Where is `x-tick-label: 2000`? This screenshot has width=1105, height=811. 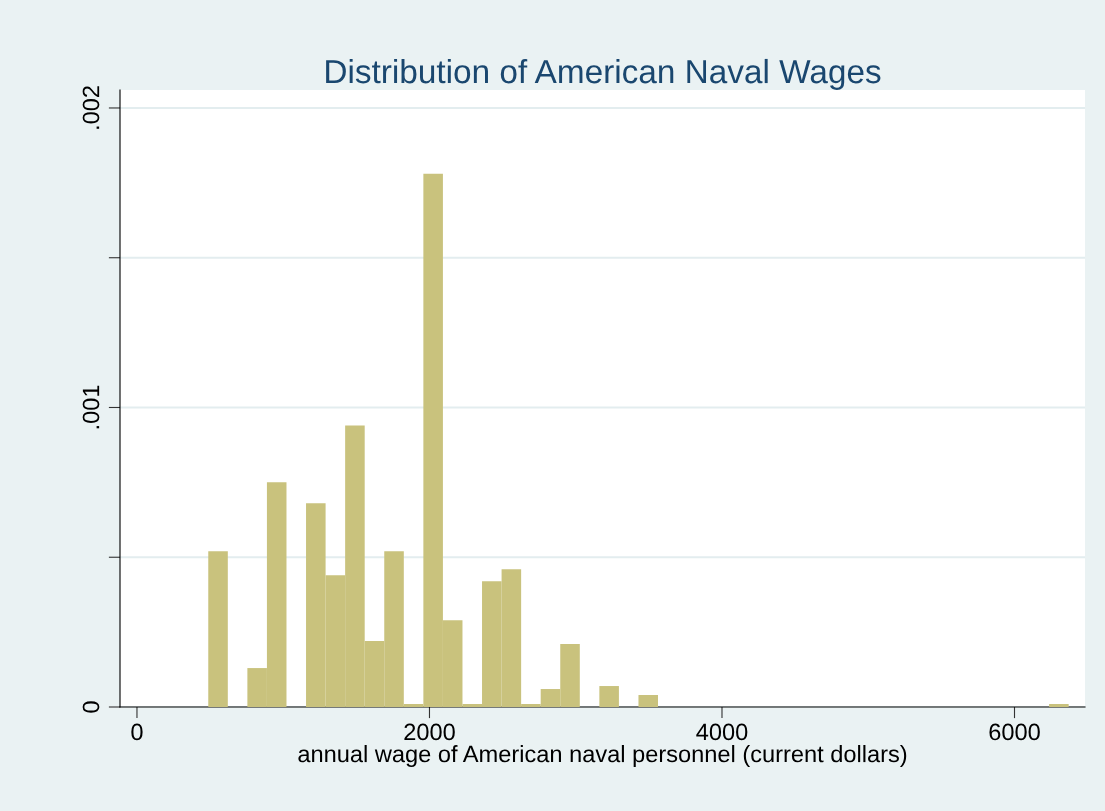 x-tick-label: 2000 is located at coordinates (429, 732).